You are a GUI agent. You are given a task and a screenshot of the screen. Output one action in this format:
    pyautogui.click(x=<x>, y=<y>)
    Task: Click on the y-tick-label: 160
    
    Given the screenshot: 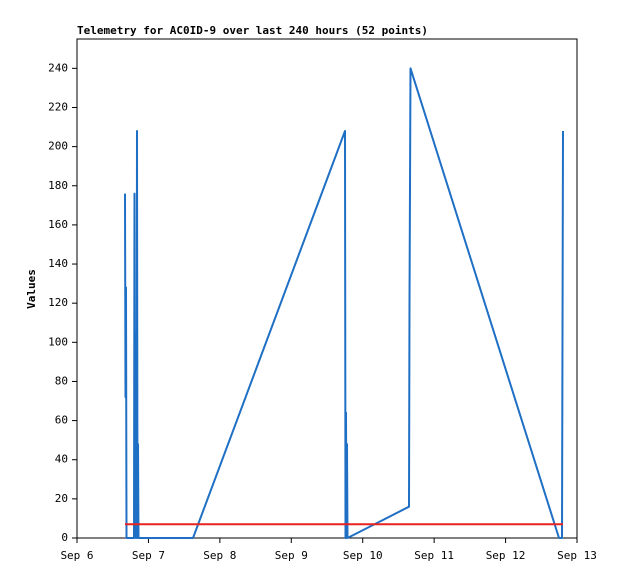 What is the action you would take?
    pyautogui.click(x=58, y=224)
    